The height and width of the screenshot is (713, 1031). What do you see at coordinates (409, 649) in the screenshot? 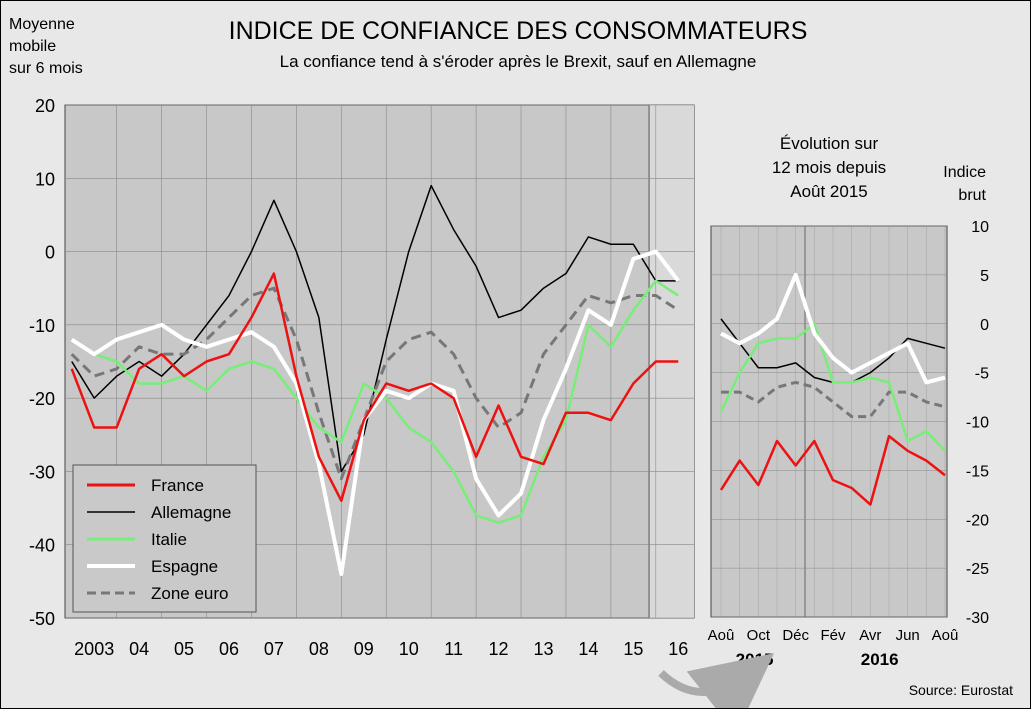
I see `x-tick-label: 10` at bounding box center [409, 649].